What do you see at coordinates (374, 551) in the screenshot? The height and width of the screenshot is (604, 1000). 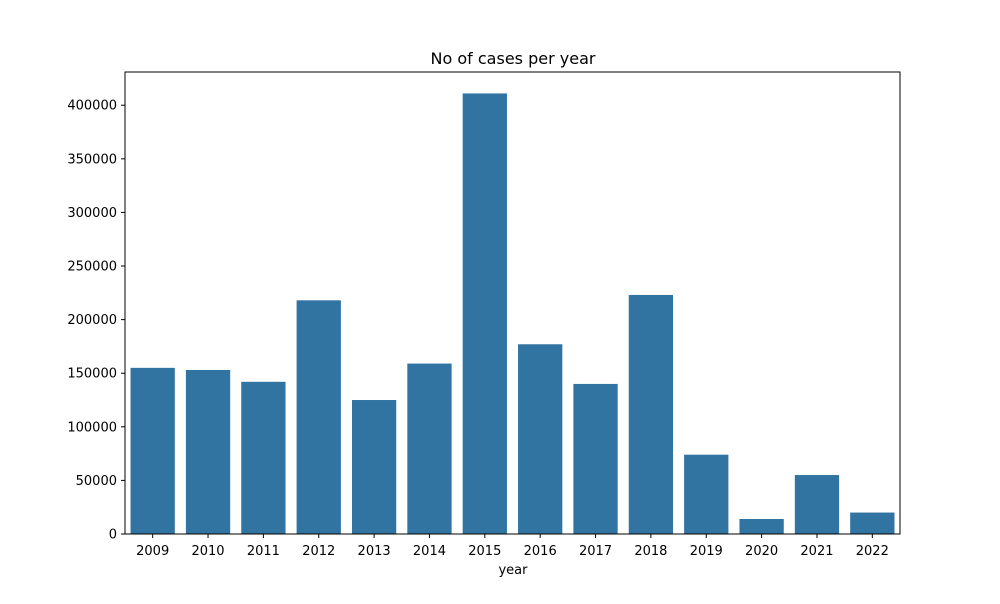 I see `x-tick-label: 2013` at bounding box center [374, 551].